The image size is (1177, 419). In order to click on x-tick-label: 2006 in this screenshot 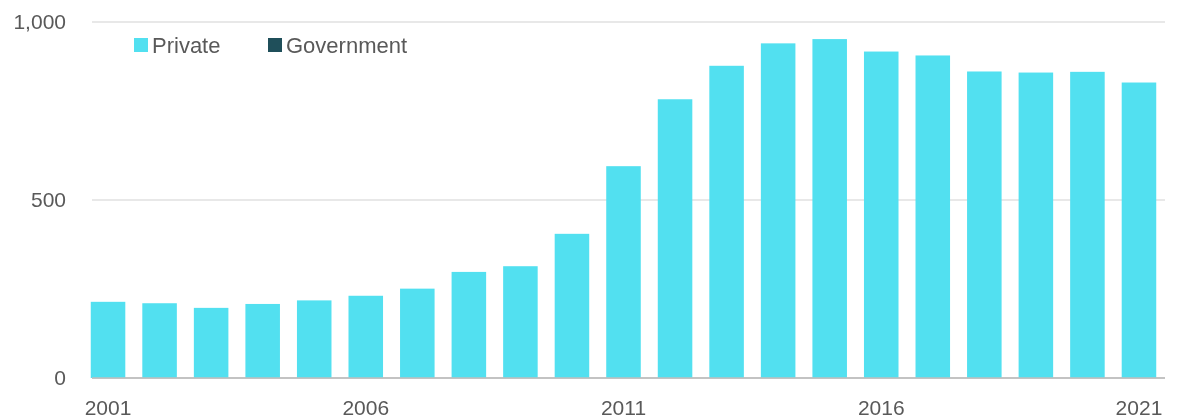, I will do `click(366, 407)`.